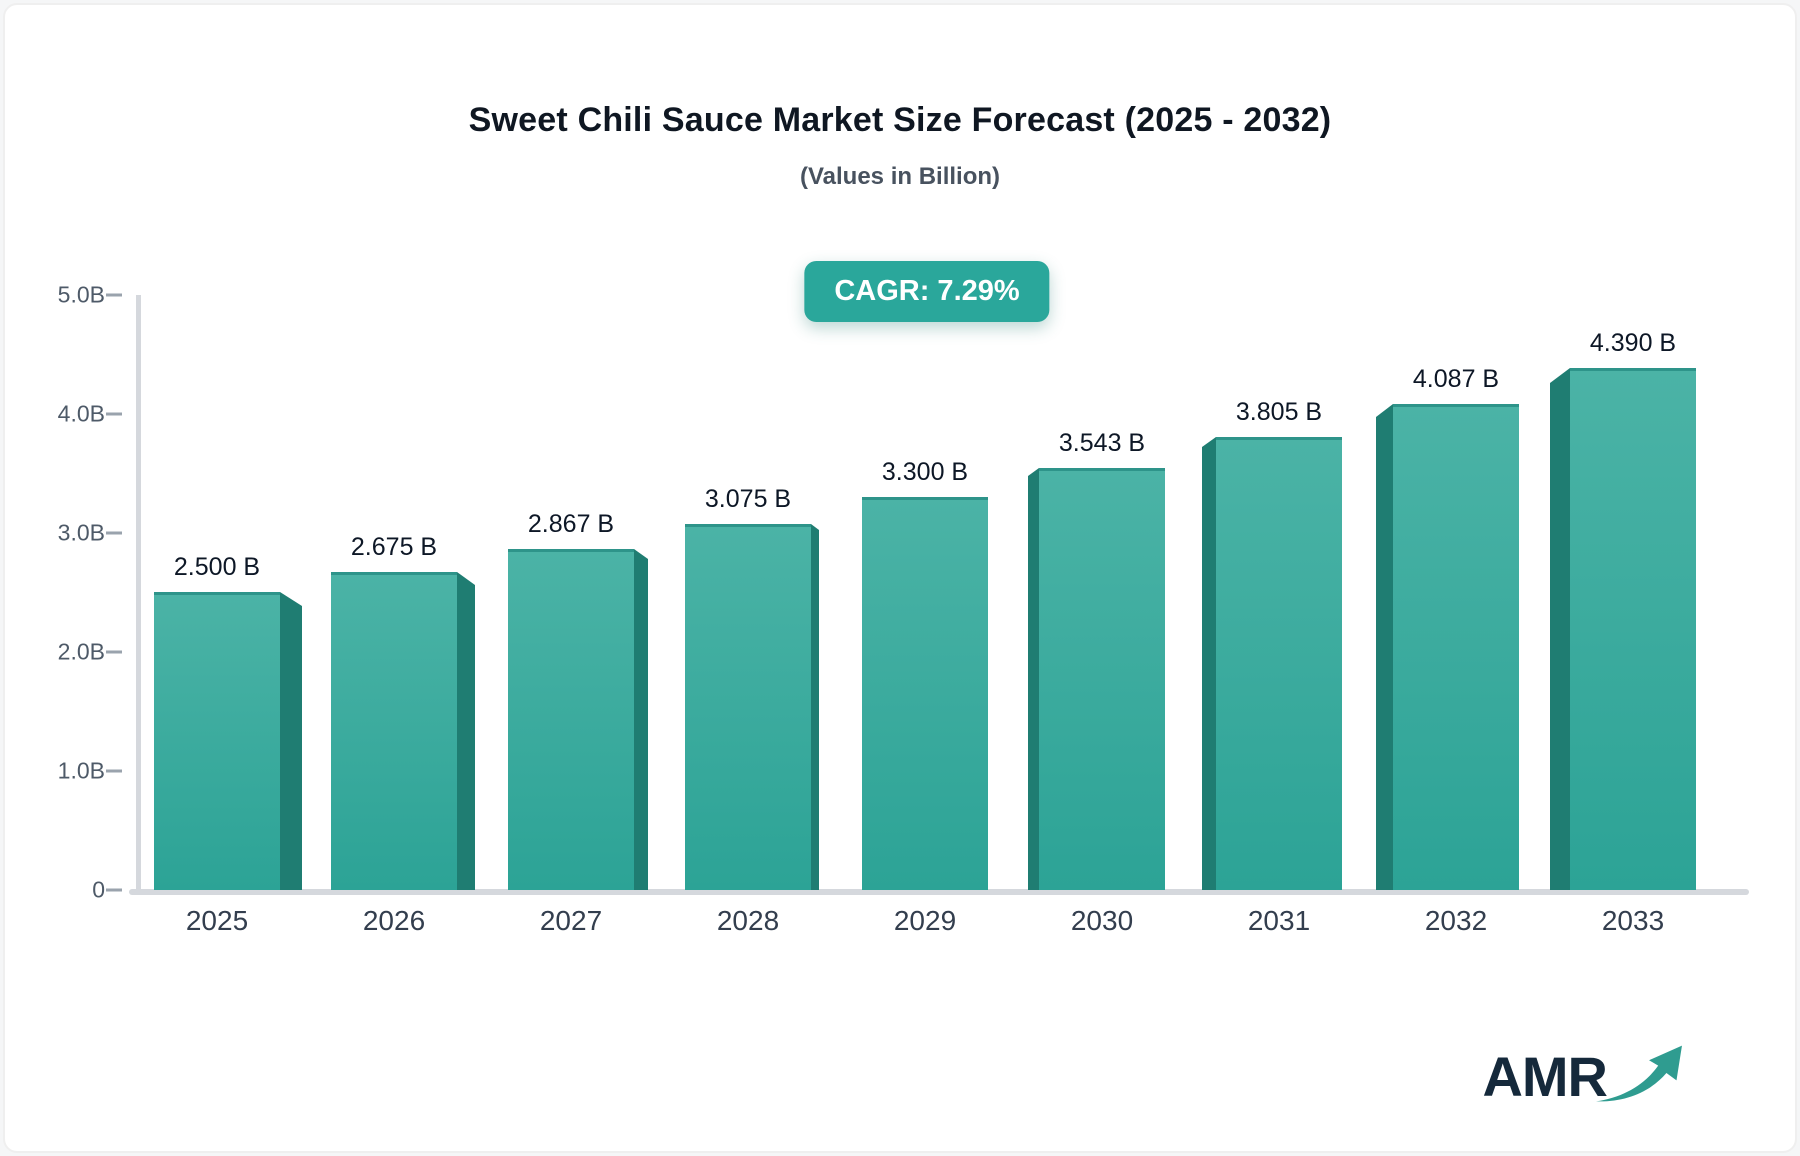  What do you see at coordinates (1279, 920) in the screenshot?
I see `x-axis-tick-label: 2031` at bounding box center [1279, 920].